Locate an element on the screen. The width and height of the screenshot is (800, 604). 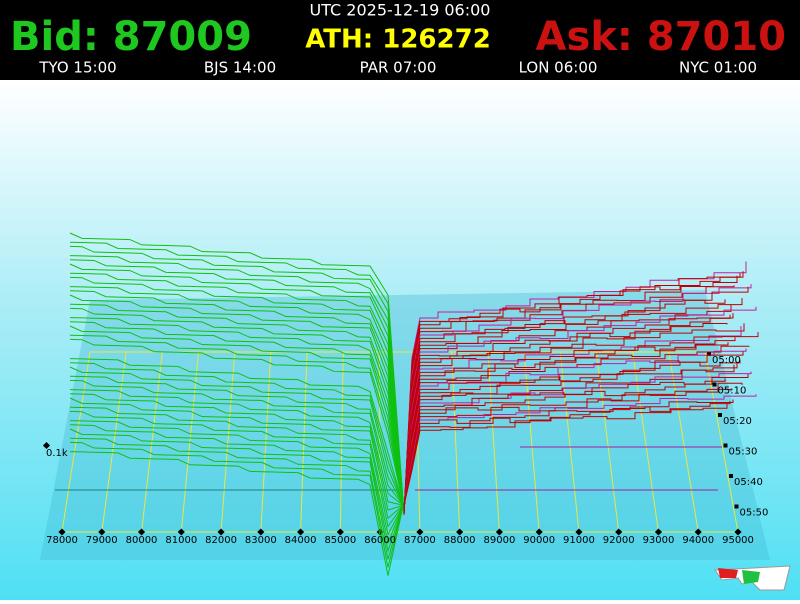
price-label: 83000 is located at coordinates (261, 540).